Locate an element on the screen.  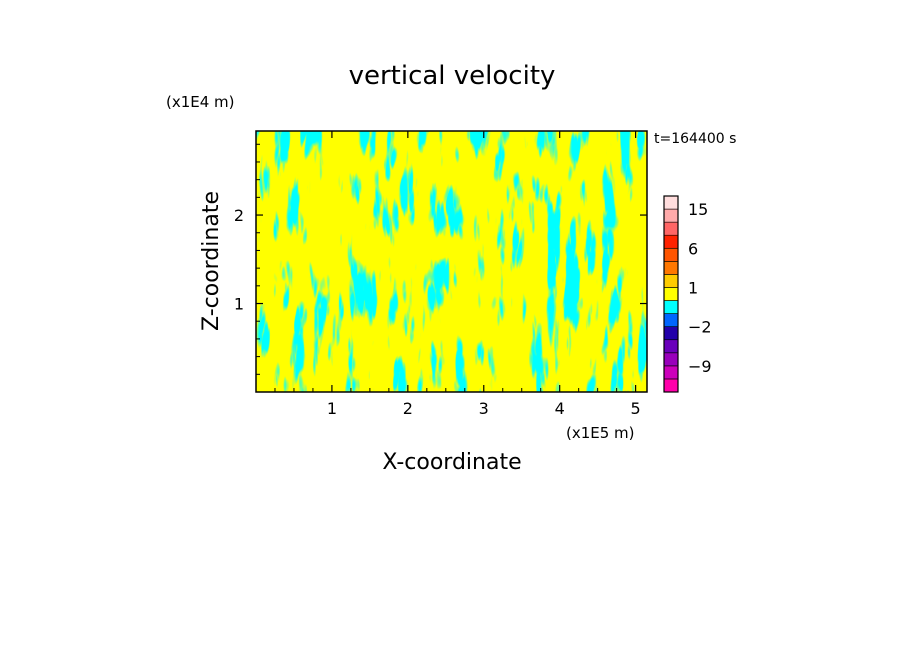
y-tick-label: 1 is located at coordinates (239, 304).